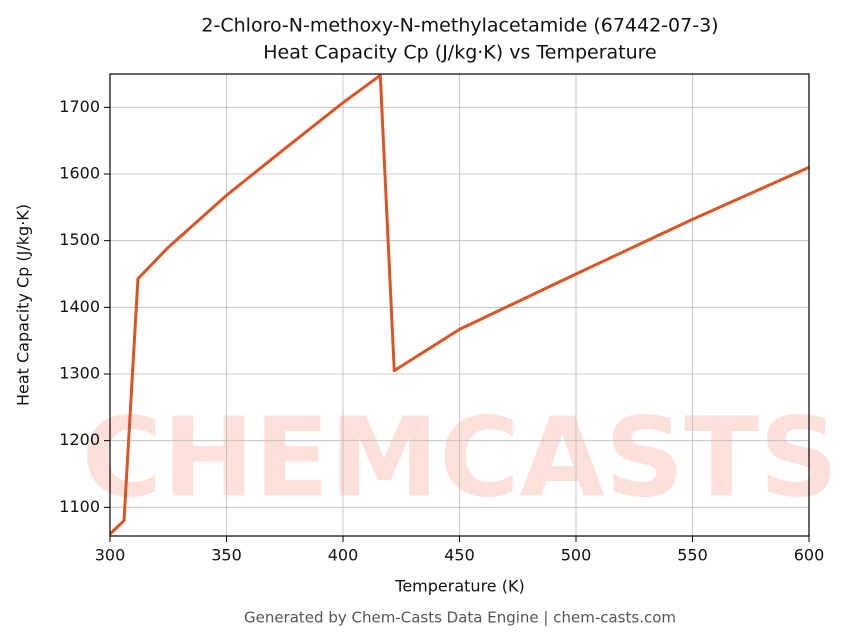  What do you see at coordinates (459, 586) in the screenshot?
I see `x-axis-label: Temperature (K)` at bounding box center [459, 586].